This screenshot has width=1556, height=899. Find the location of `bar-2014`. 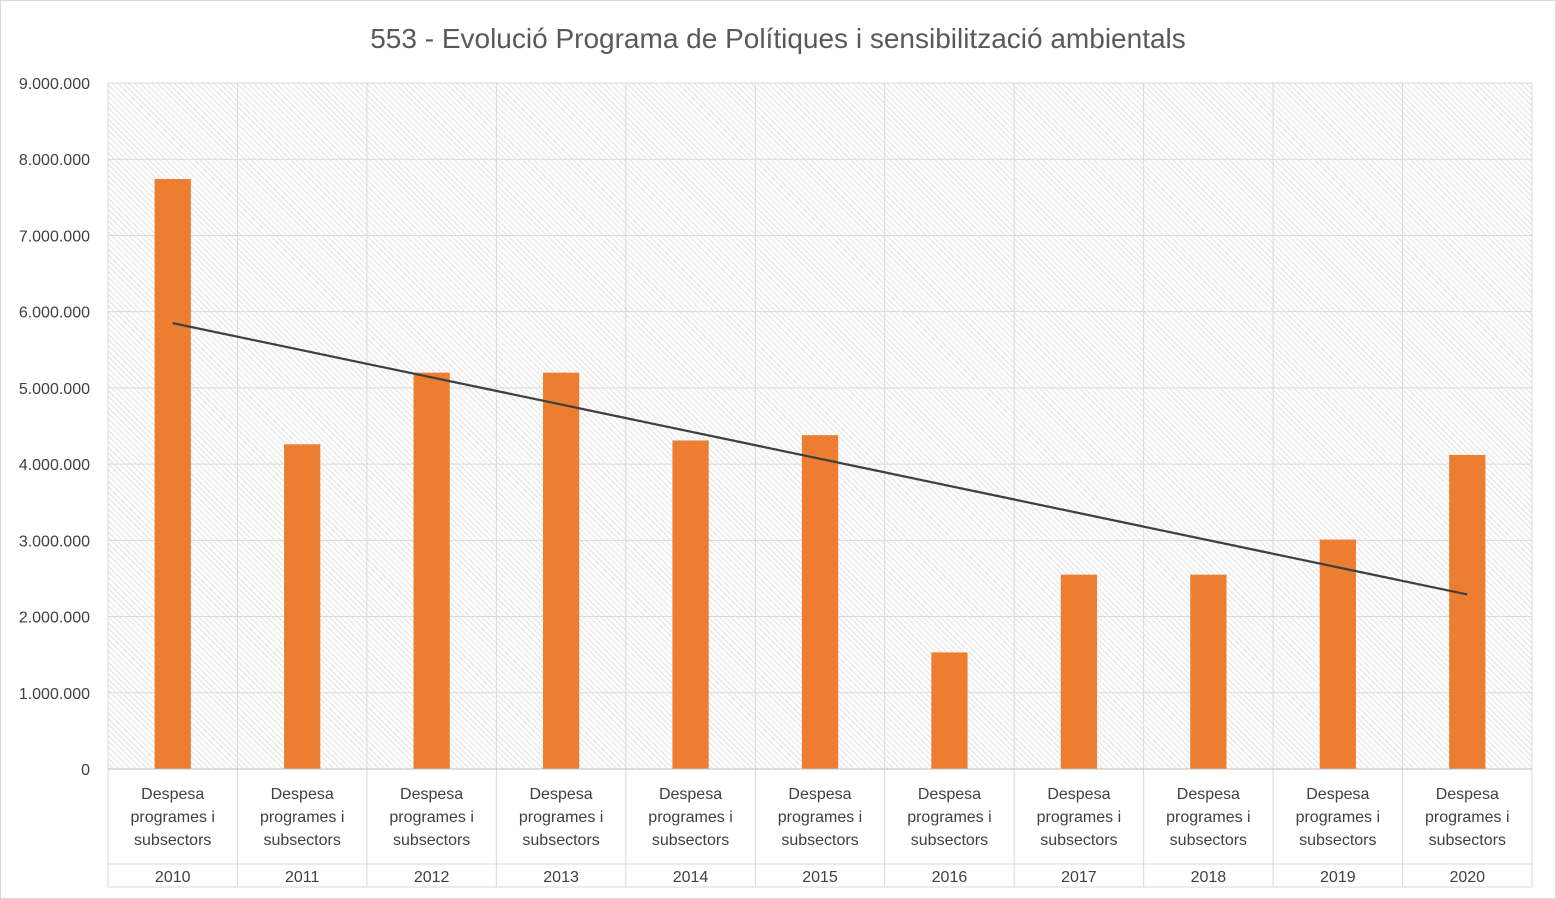

bar-2014 is located at coordinates (690, 604).